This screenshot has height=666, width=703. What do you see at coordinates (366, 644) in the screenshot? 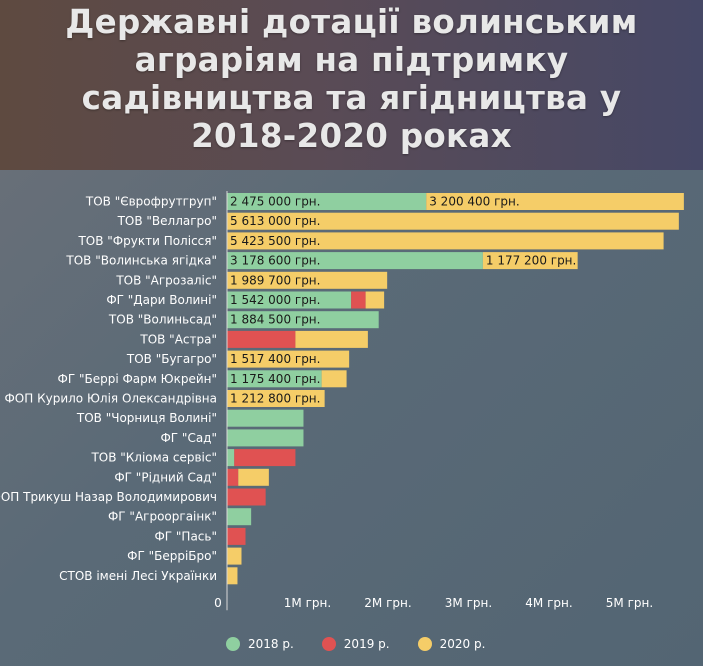
I see `legend-label-2019: 2019 р.` at bounding box center [366, 644].